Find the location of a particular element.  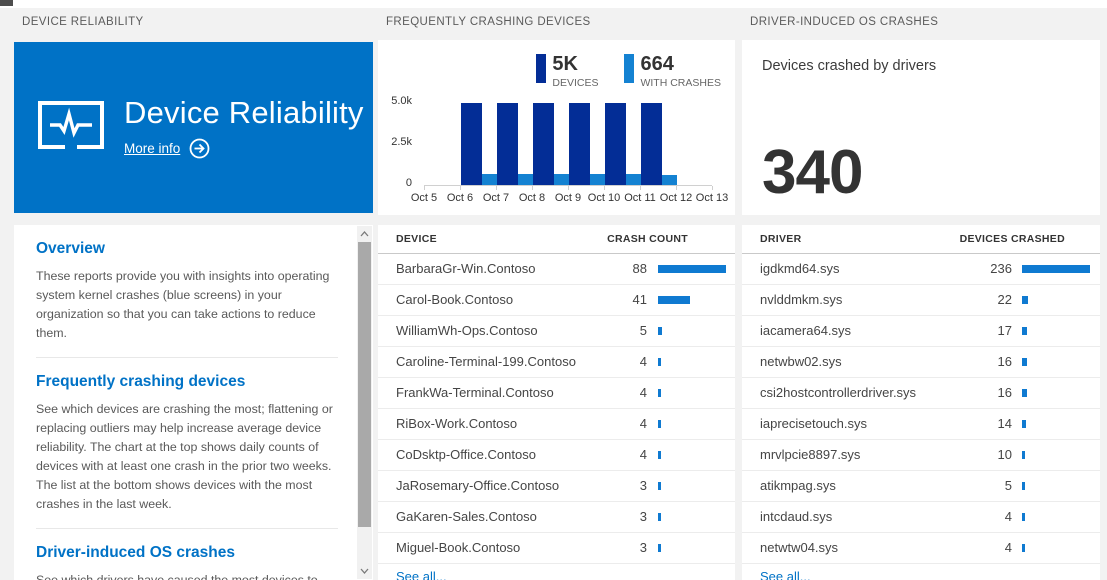

row-name: FrankWa-Terminal.Contoso is located at coordinates (475, 392).